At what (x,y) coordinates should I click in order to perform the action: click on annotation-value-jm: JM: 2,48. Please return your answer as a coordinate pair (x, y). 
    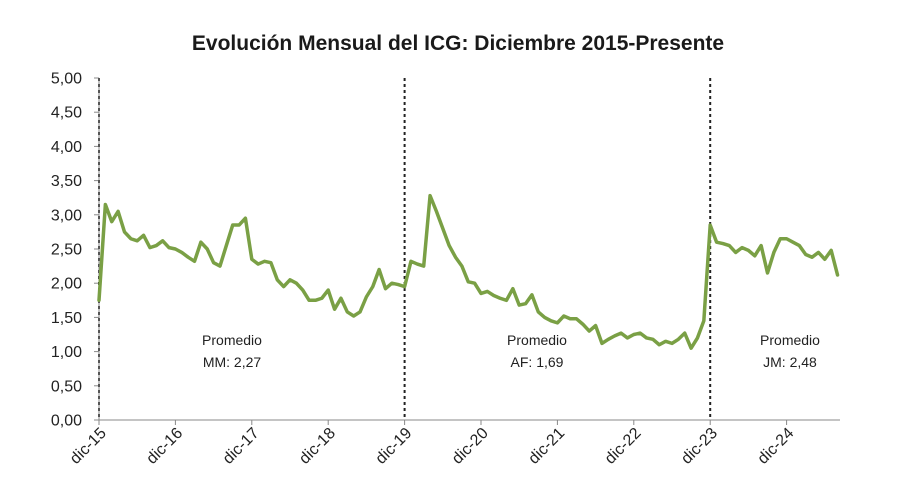
    Looking at the image, I should click on (790, 362).